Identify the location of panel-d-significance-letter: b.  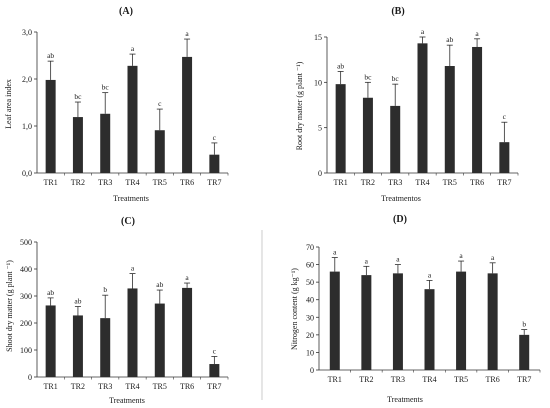
(524, 324).